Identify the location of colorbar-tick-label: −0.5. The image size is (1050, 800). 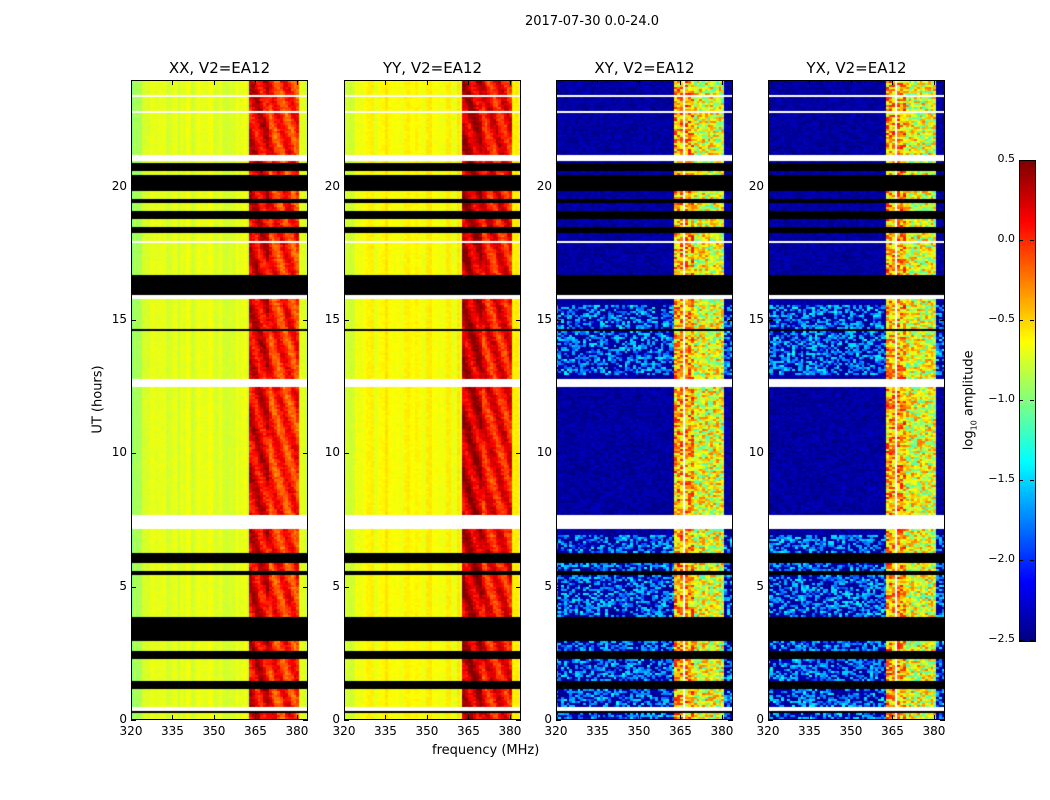
(1001, 318).